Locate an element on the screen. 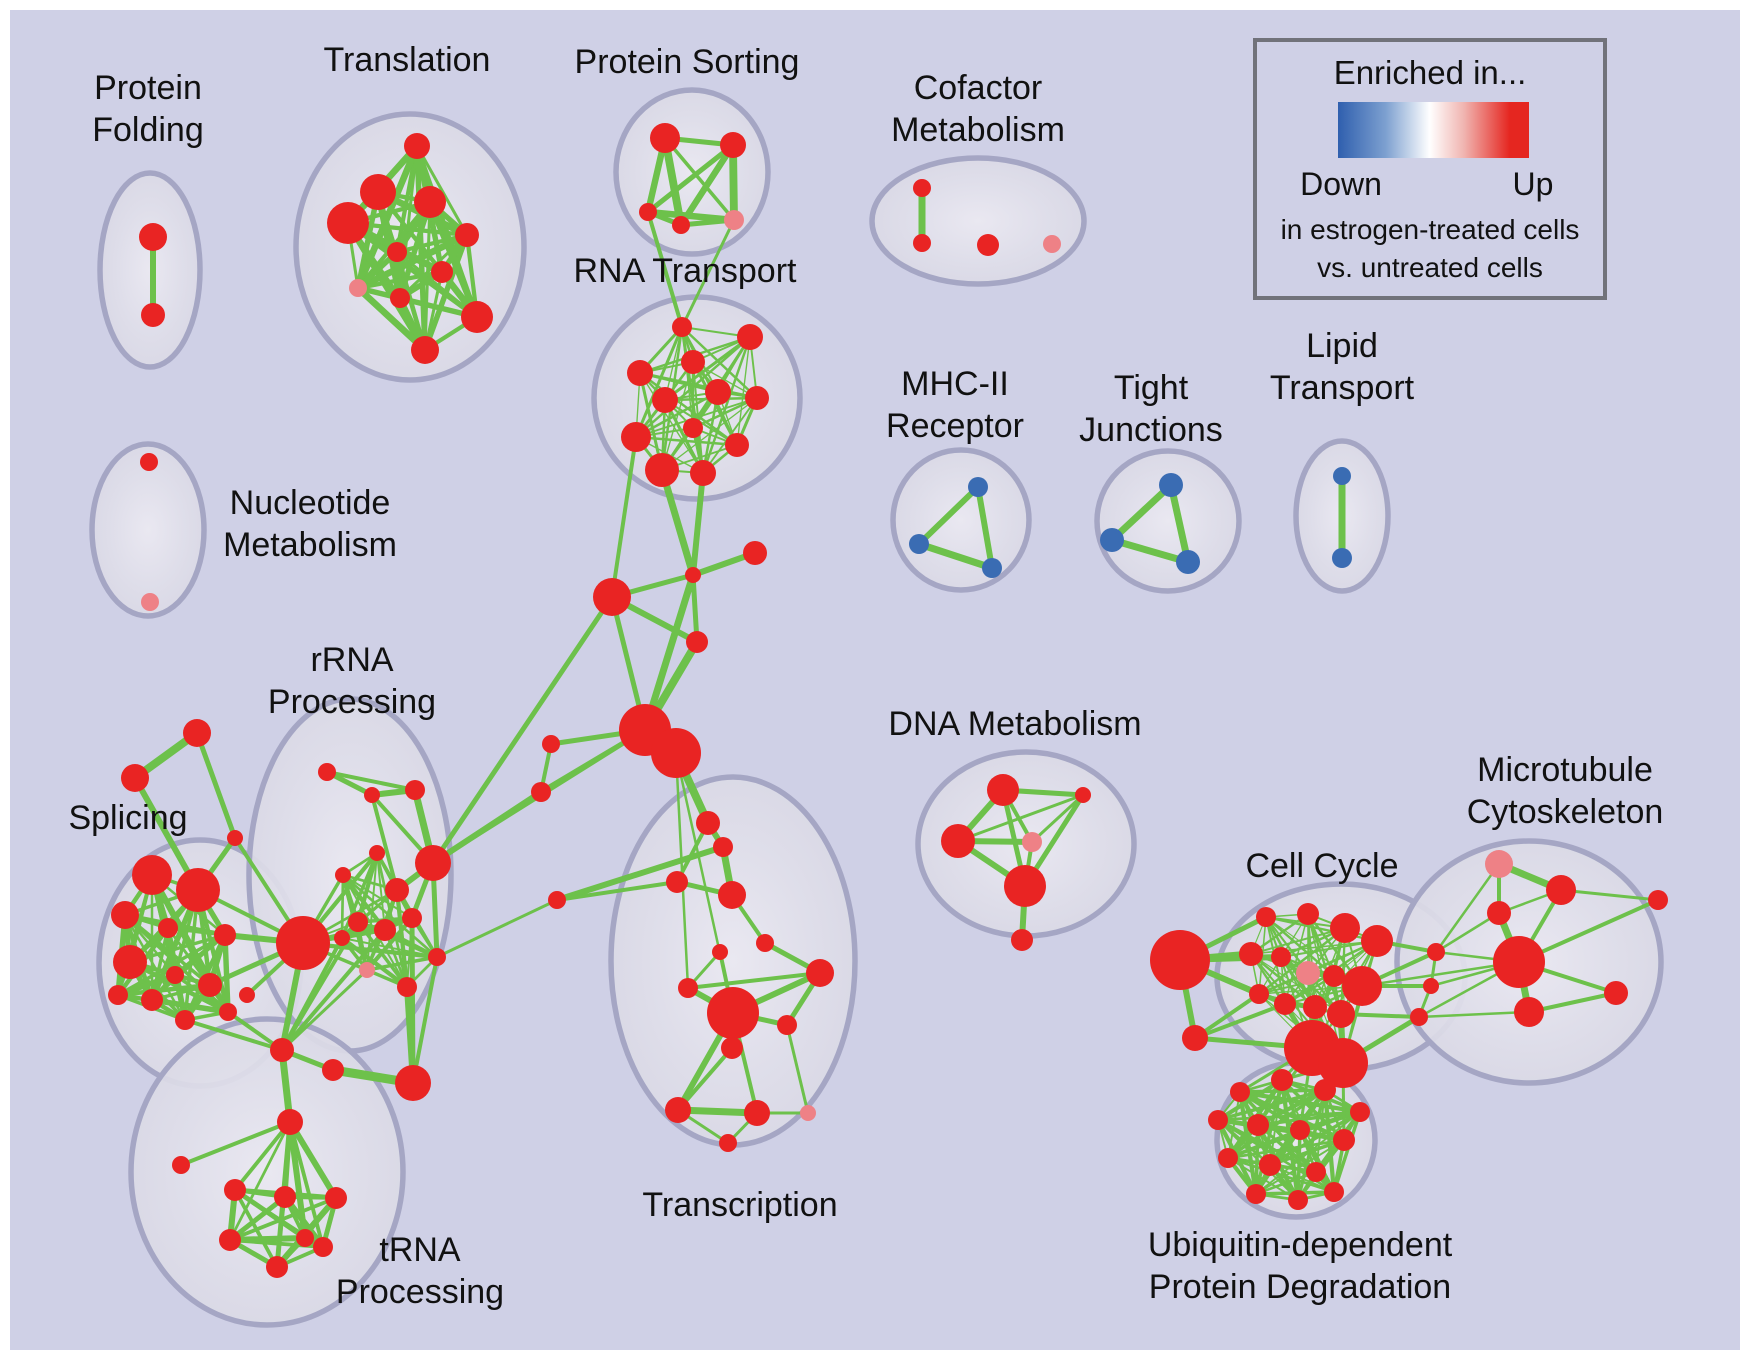 This screenshot has width=1750, height=1360. ubiquitin-degradation-label: Protein Degradation is located at coordinates (1300, 1287).